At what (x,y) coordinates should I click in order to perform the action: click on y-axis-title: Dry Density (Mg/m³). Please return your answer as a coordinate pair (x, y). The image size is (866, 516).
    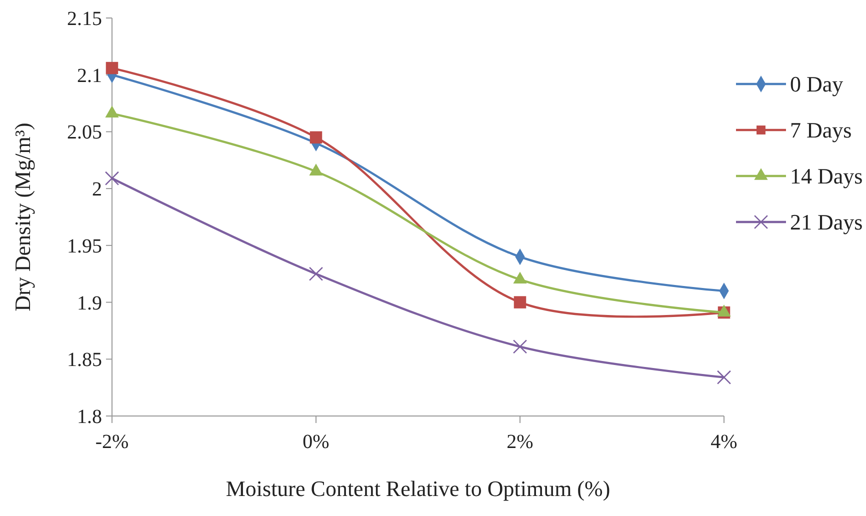
    Looking at the image, I should click on (22, 217).